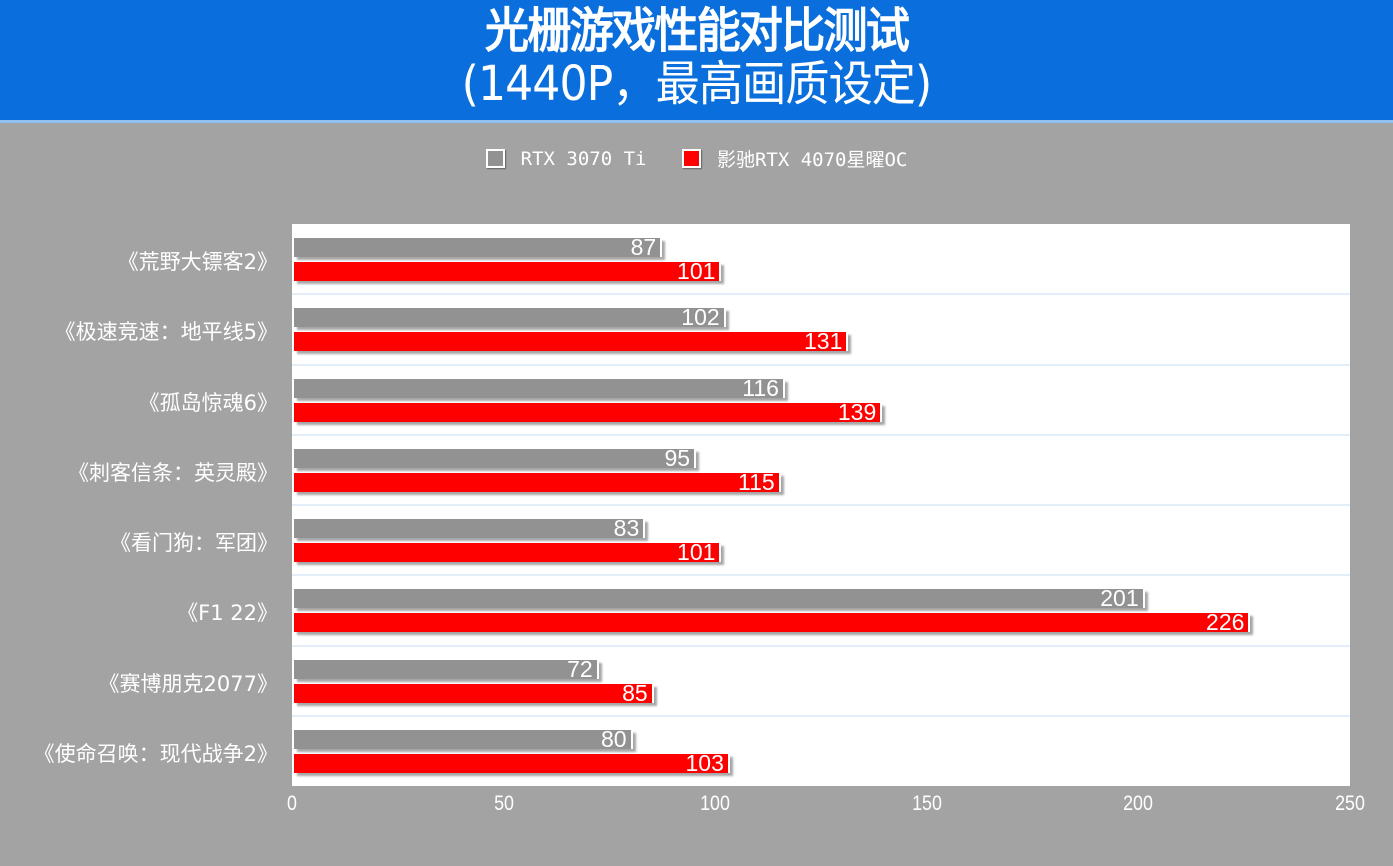 This screenshot has height=866, width=1393. I want to click on x-tick-label: 50, so click(503, 803).